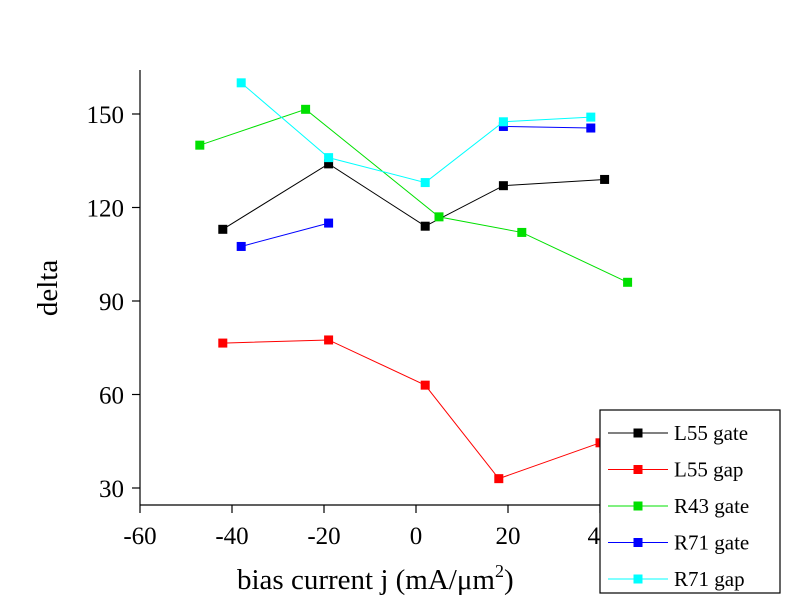 Image resolution: width=790 pixels, height=605 pixels. Describe the element at coordinates (231, 536) in the screenshot. I see `x-tick-label: -40` at that location.